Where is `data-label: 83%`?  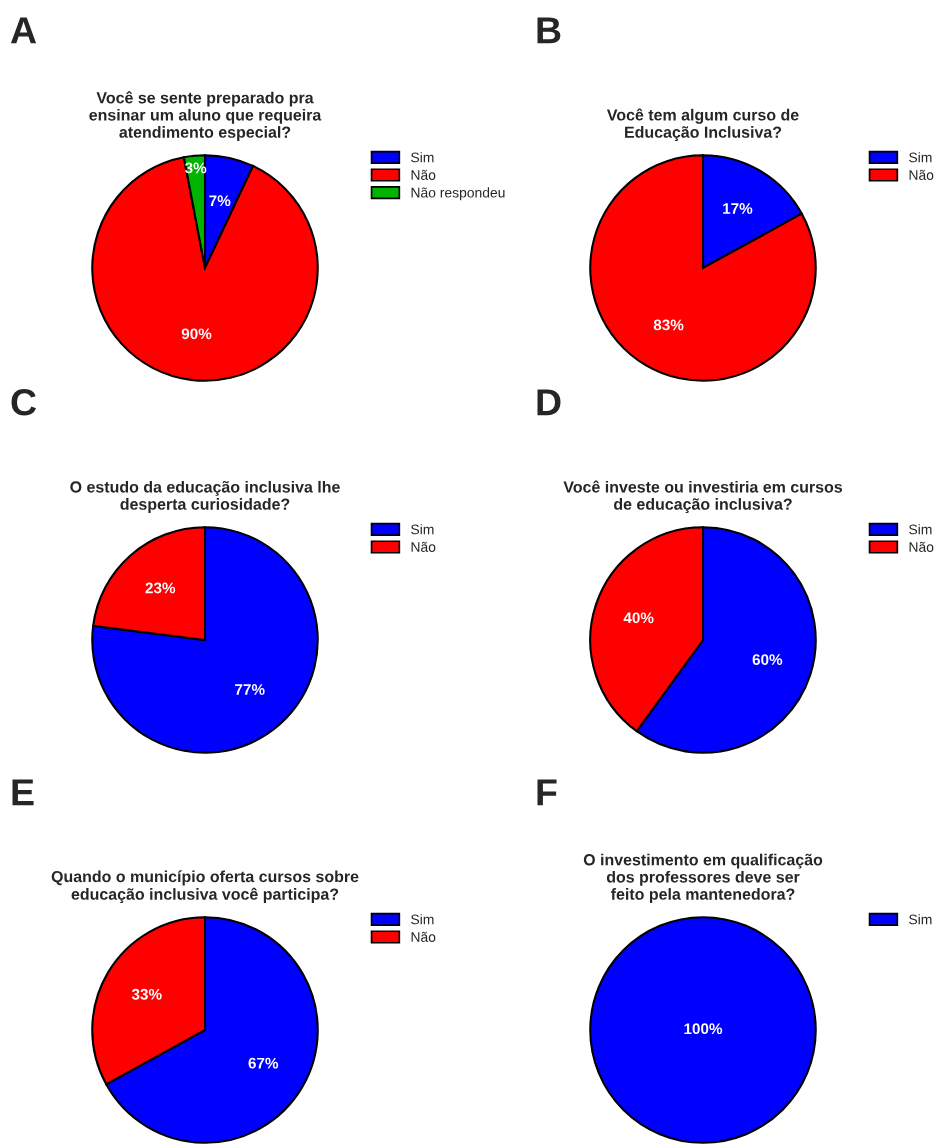 data-label: 83% is located at coordinates (668, 325).